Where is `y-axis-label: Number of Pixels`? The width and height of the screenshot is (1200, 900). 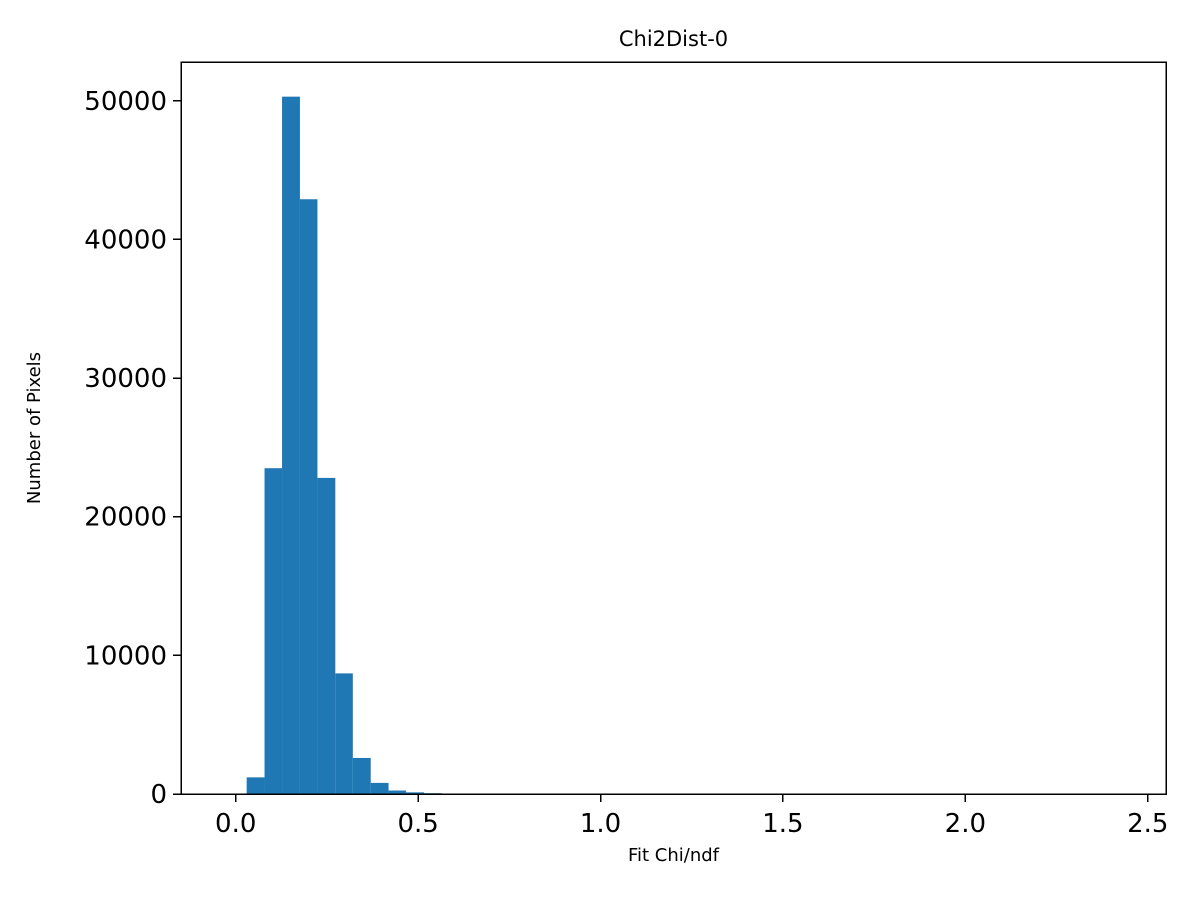 y-axis-label: Number of Pixels is located at coordinates (34, 428).